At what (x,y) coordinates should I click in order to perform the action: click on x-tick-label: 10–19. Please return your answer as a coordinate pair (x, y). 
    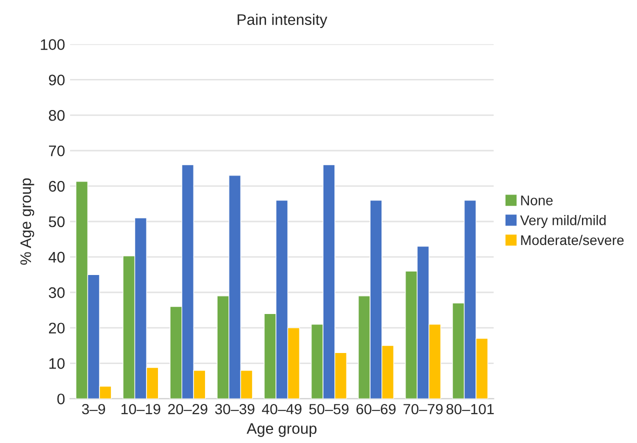
    Looking at the image, I should click on (141, 409).